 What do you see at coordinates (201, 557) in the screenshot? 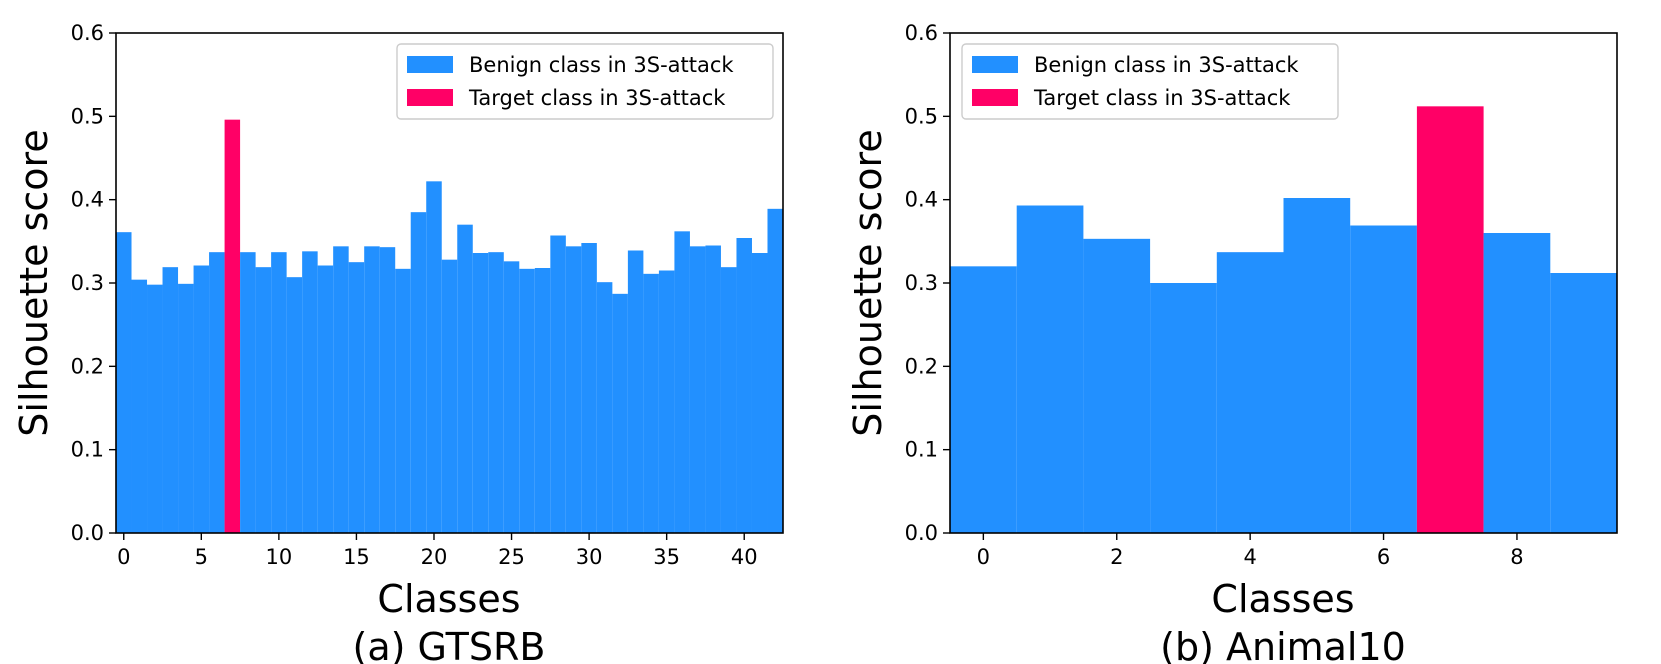
I see `x-tick-label: 5` at bounding box center [201, 557].